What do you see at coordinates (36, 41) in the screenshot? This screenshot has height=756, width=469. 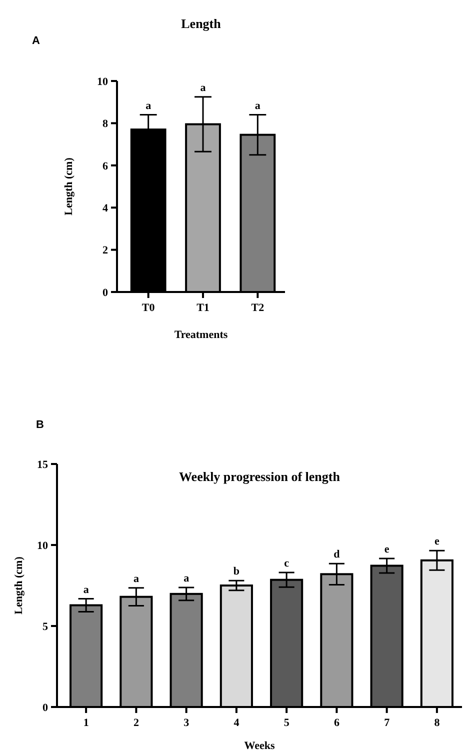 I see `text: A` at bounding box center [36, 41].